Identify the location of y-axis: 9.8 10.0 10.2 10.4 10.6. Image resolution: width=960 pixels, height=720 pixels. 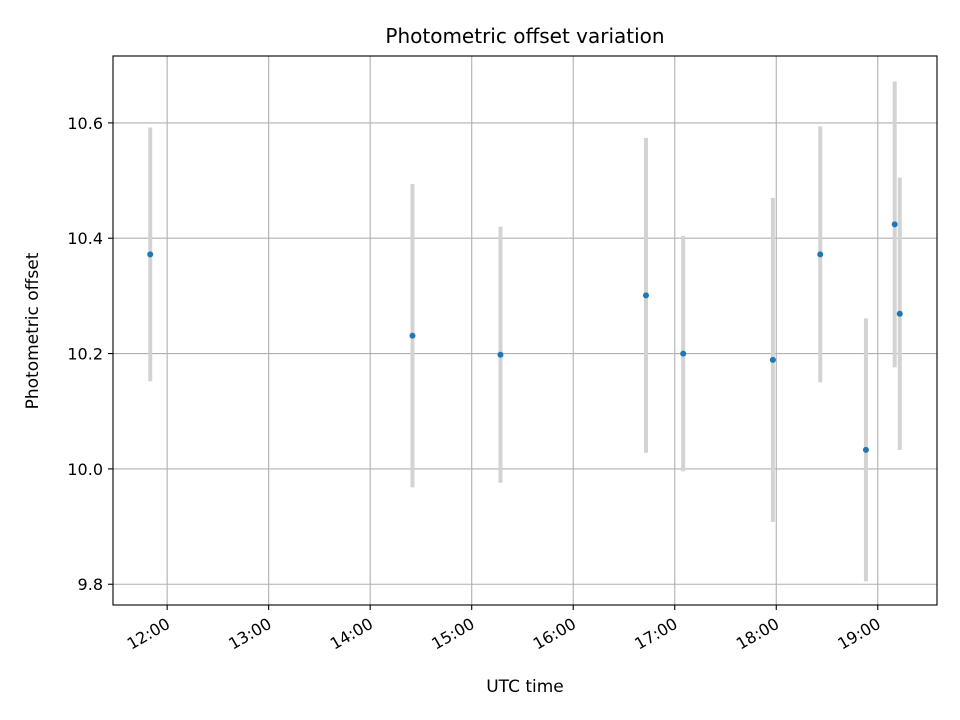
(90, 354).